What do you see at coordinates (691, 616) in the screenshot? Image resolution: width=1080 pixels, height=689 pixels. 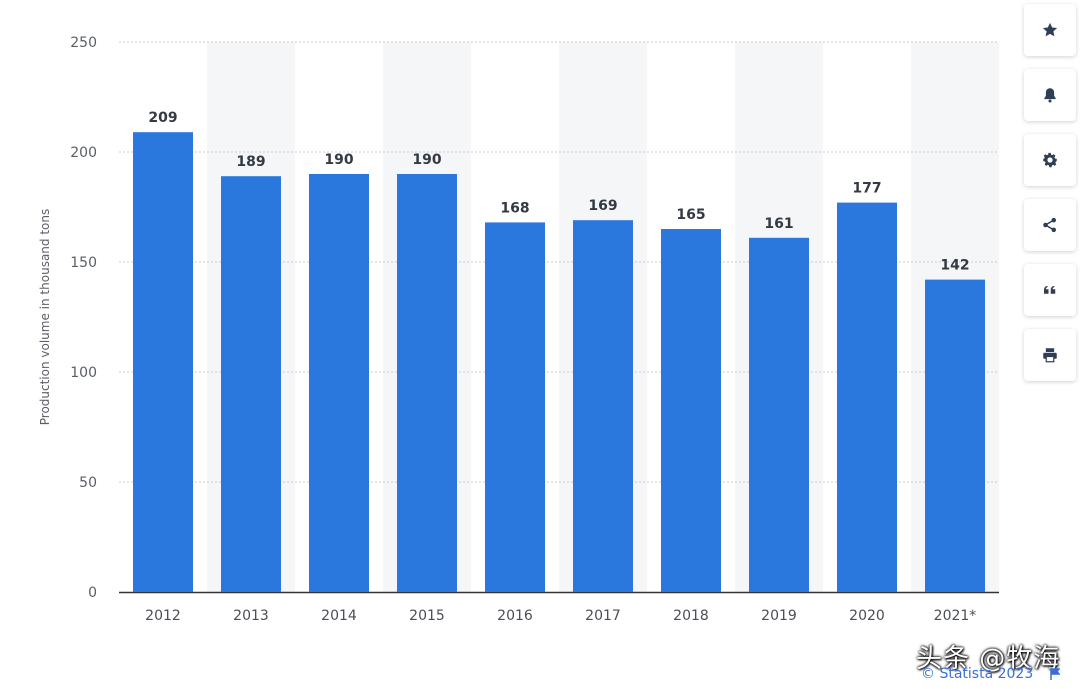 I see `x-tick-label: 2018` at bounding box center [691, 616].